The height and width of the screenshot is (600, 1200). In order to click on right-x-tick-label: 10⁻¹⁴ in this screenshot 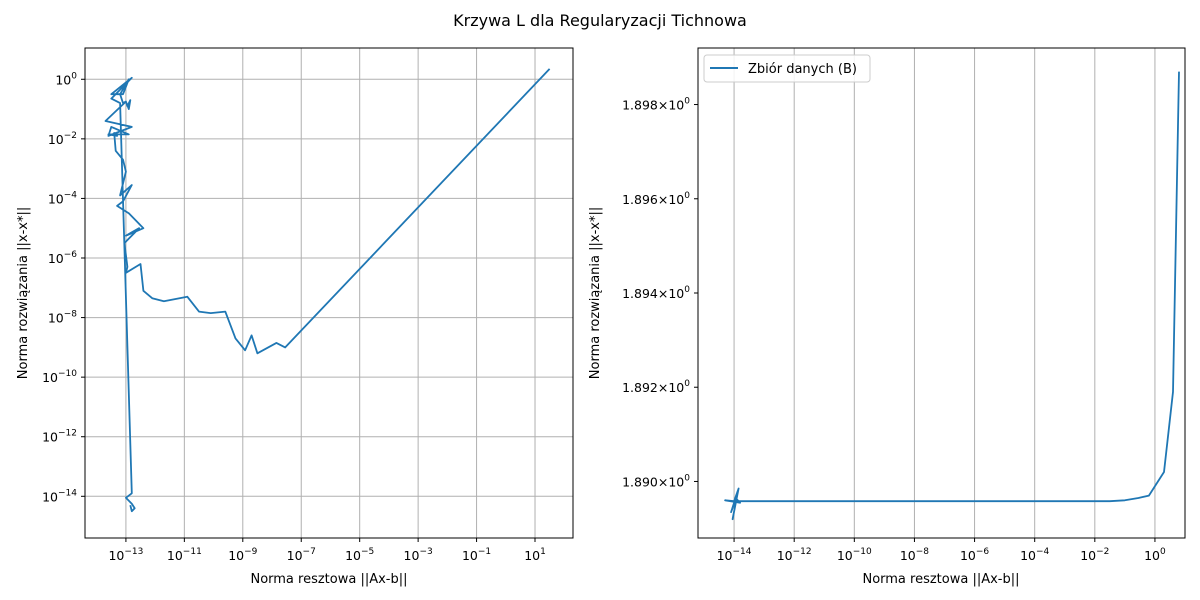, I will do `click(734, 555)`.